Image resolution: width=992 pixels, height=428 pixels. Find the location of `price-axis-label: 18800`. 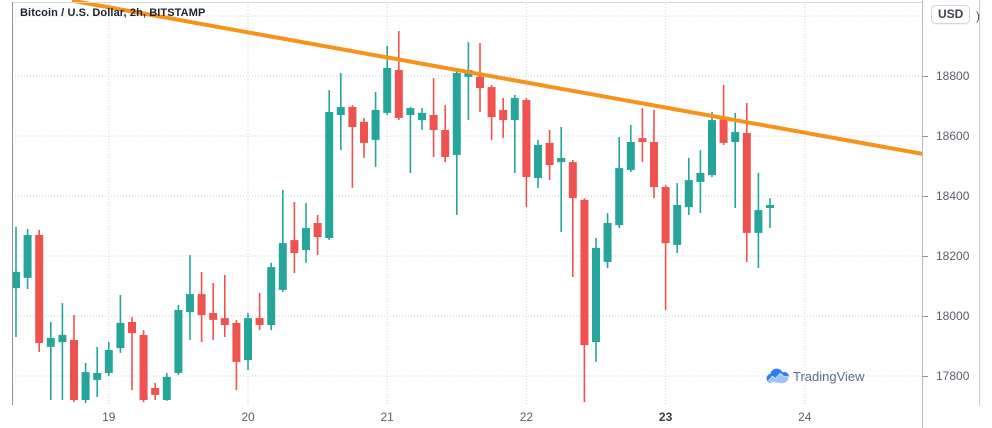

price-axis-label: 18800 is located at coordinates (953, 76).